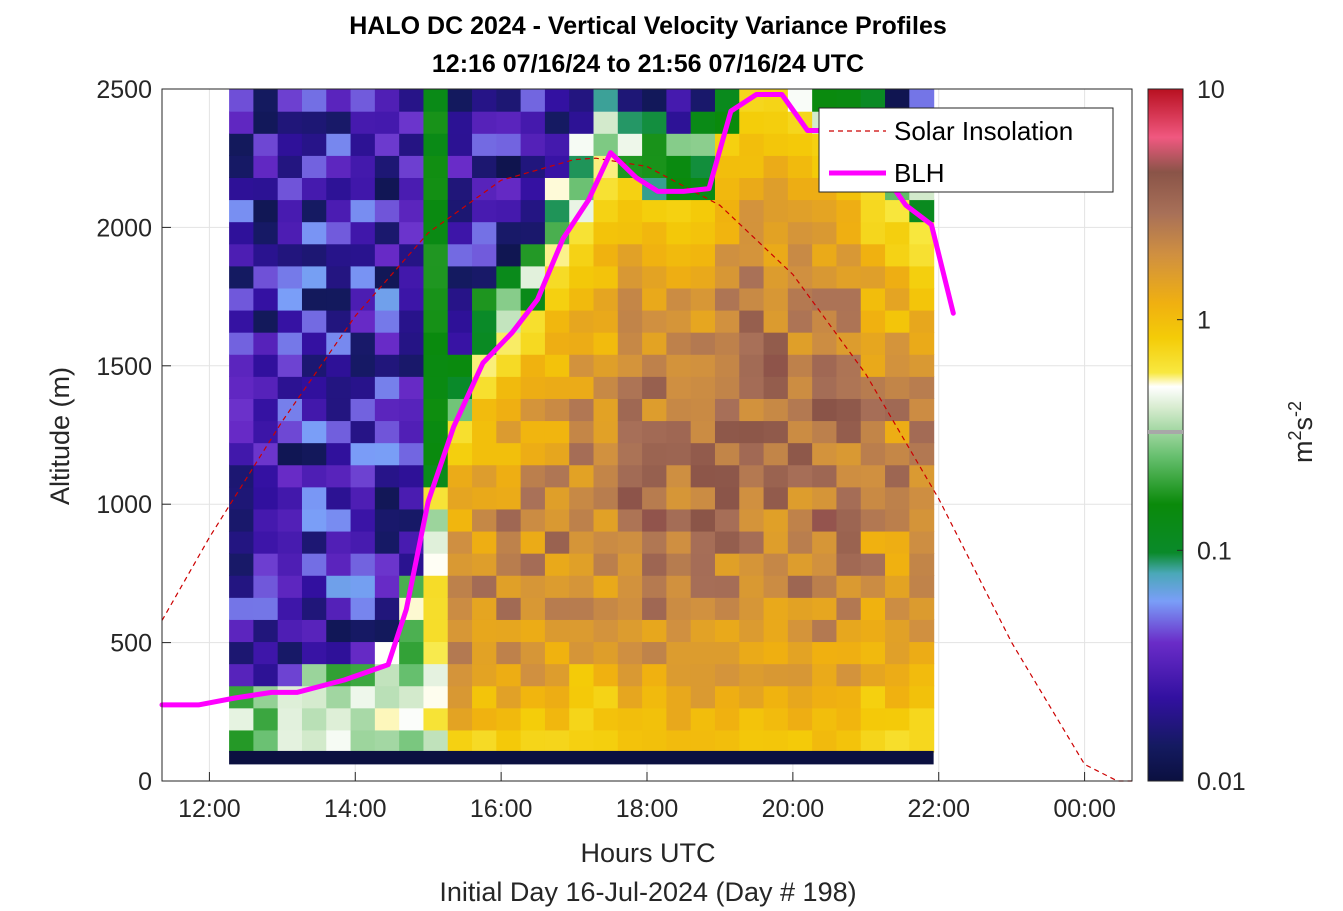  What do you see at coordinates (1221, 782) in the screenshot?
I see `colorbar-tick-label: 0.01` at bounding box center [1221, 782].